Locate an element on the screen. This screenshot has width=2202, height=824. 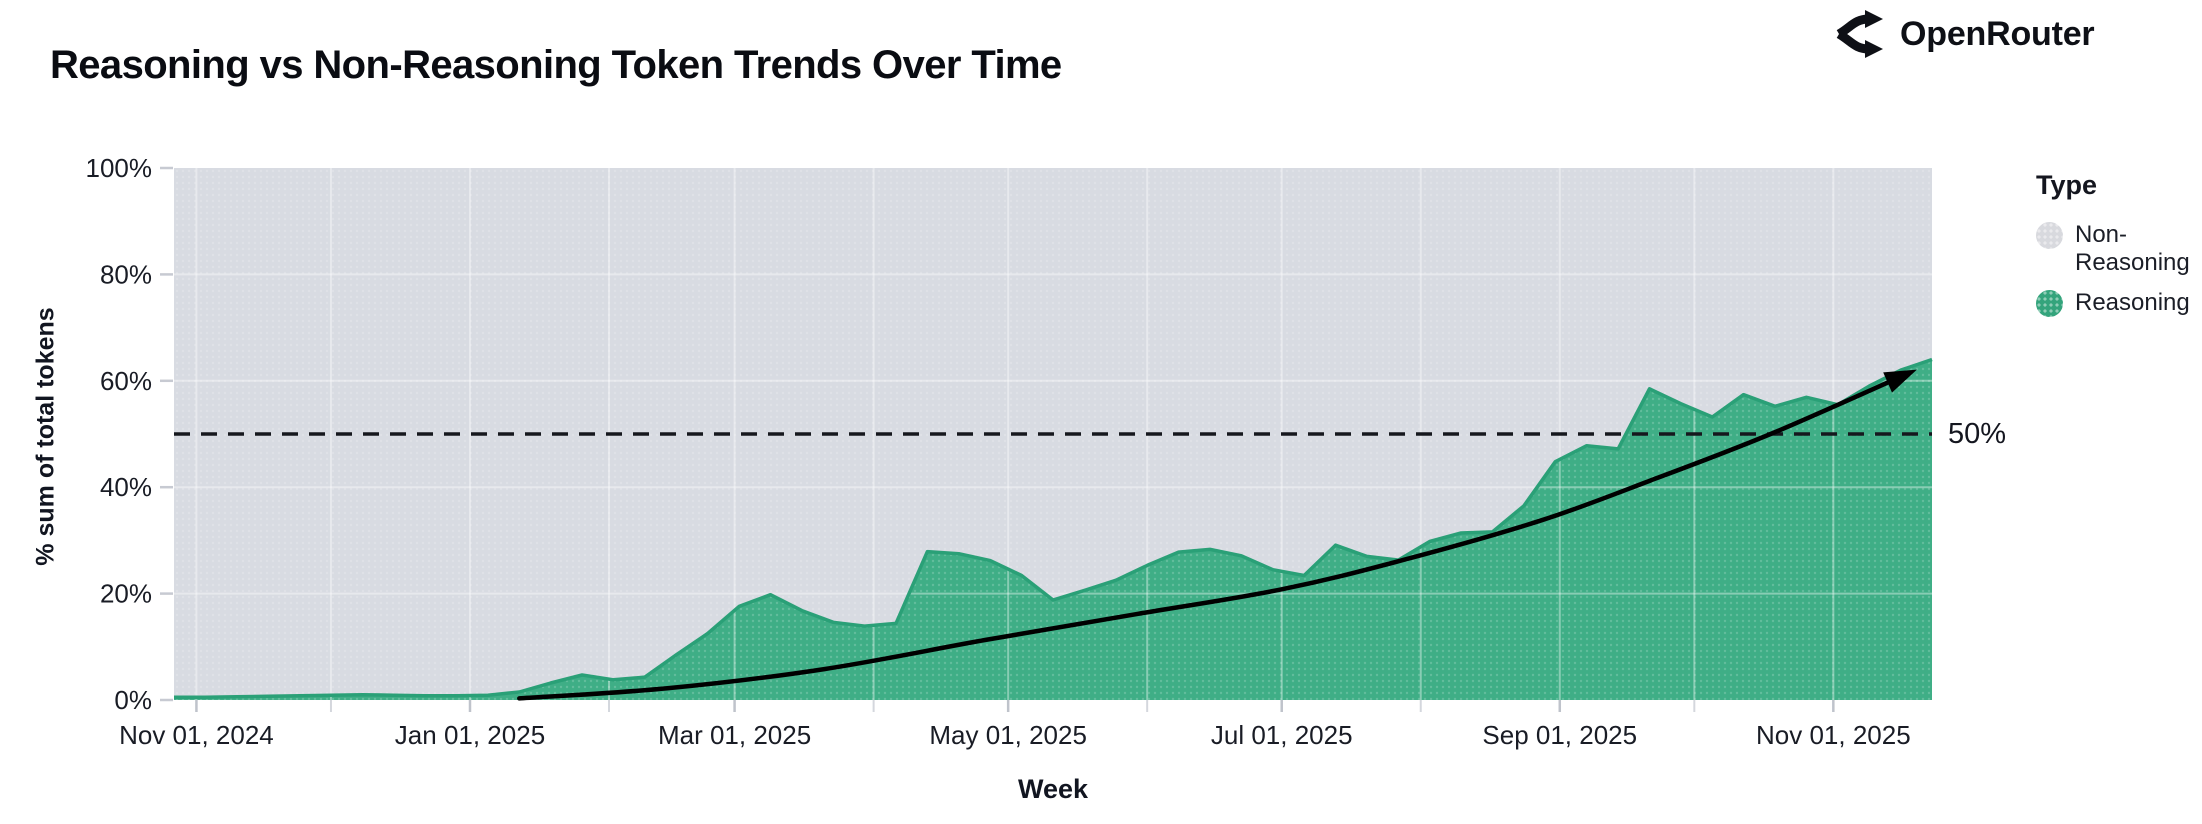
legend-title: Type is located at coordinates (2067, 185).